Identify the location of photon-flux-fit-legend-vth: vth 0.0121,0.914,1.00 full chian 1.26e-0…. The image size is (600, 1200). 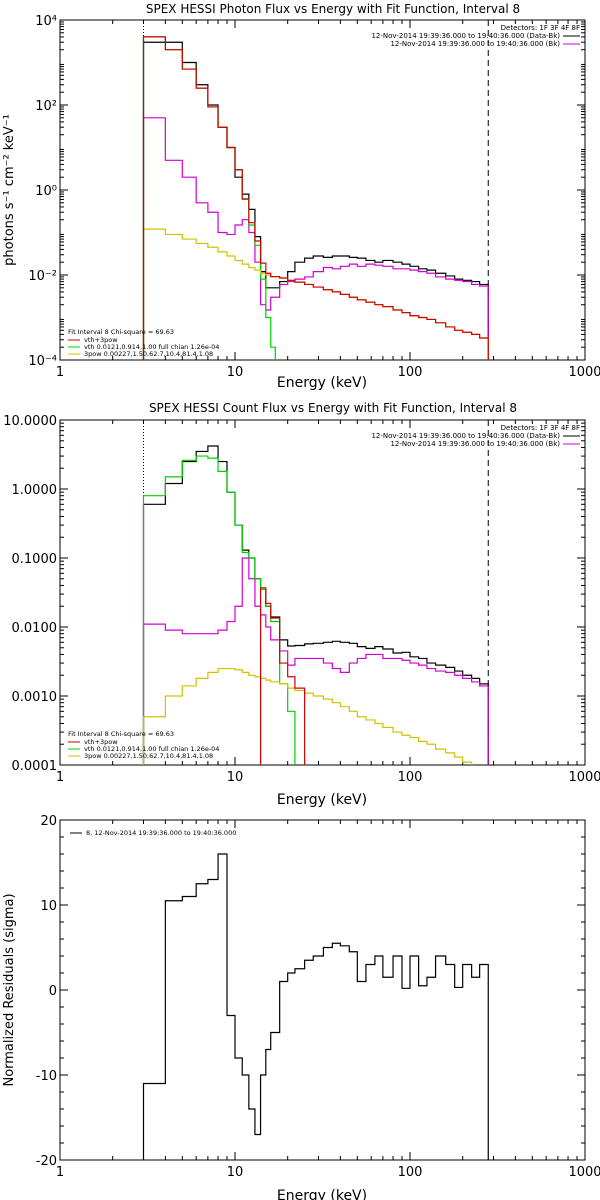
(151, 347).